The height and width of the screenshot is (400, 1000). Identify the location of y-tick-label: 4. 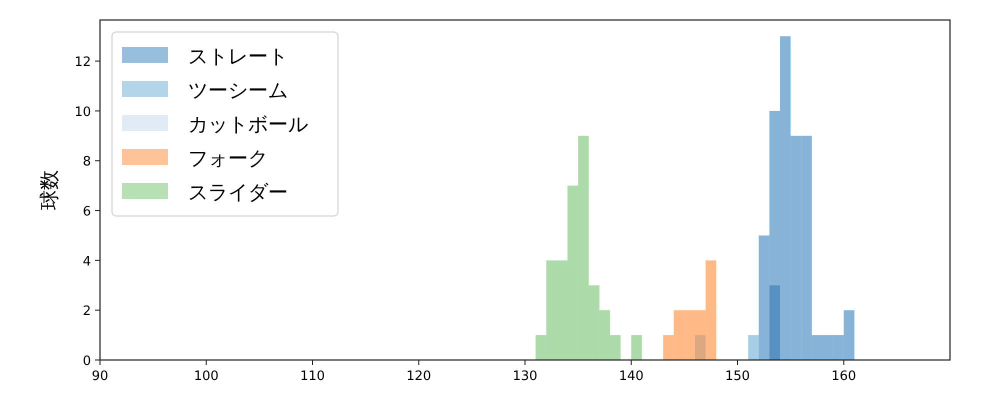
(86, 262).